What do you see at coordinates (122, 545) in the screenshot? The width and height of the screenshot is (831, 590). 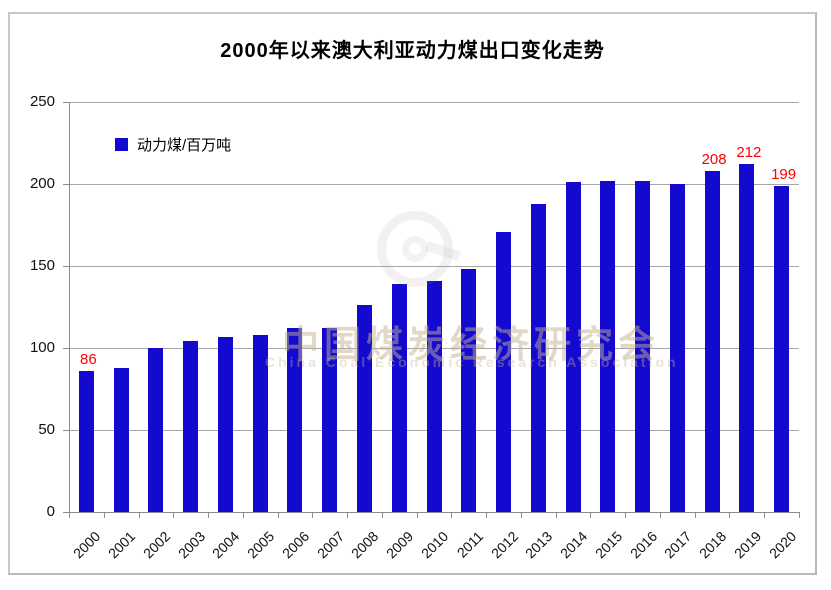 I see `x-axis-label: 2001` at bounding box center [122, 545].